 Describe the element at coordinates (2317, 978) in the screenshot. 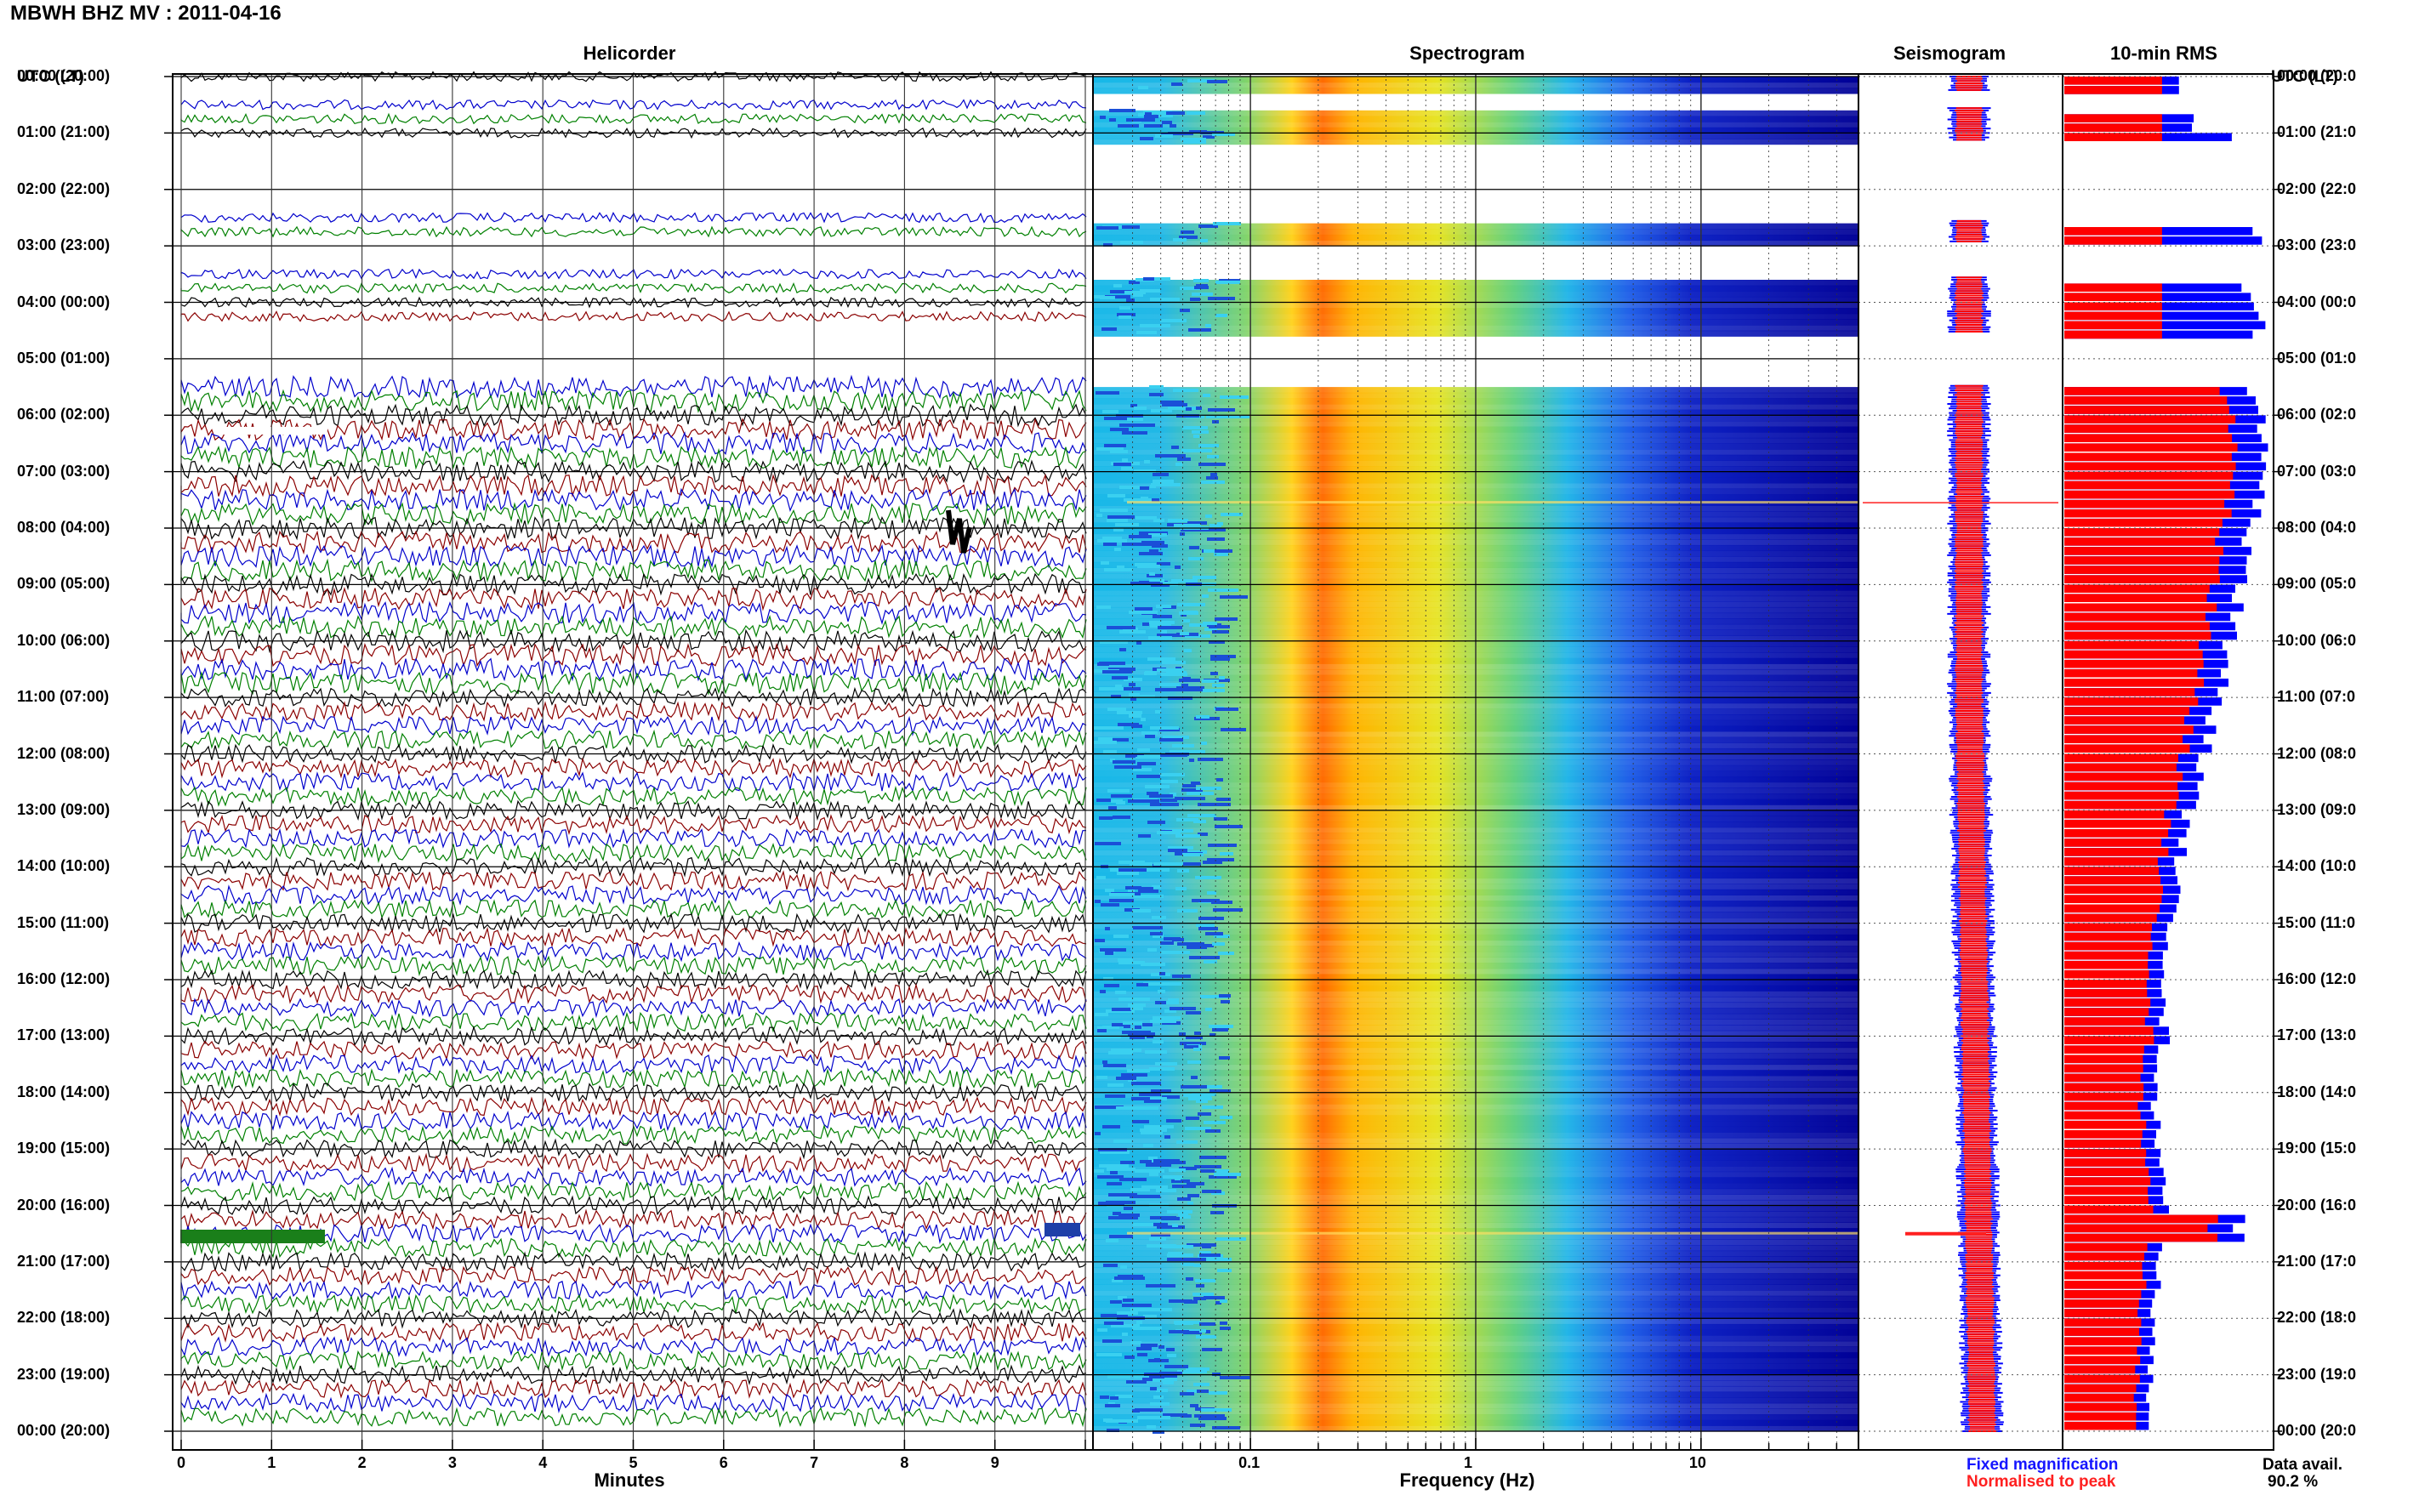

I see `right-time-label: 16:00 (12:0` at that location.